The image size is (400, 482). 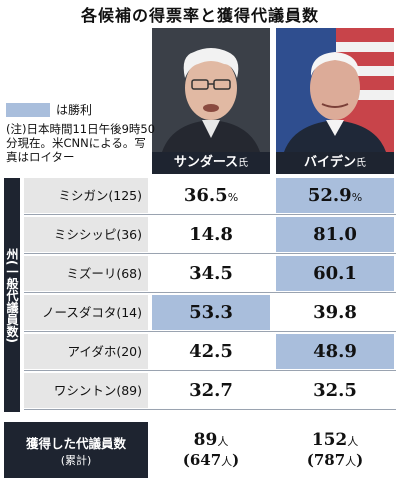 I want to click on percent-value: 81.0, so click(x=335, y=234).